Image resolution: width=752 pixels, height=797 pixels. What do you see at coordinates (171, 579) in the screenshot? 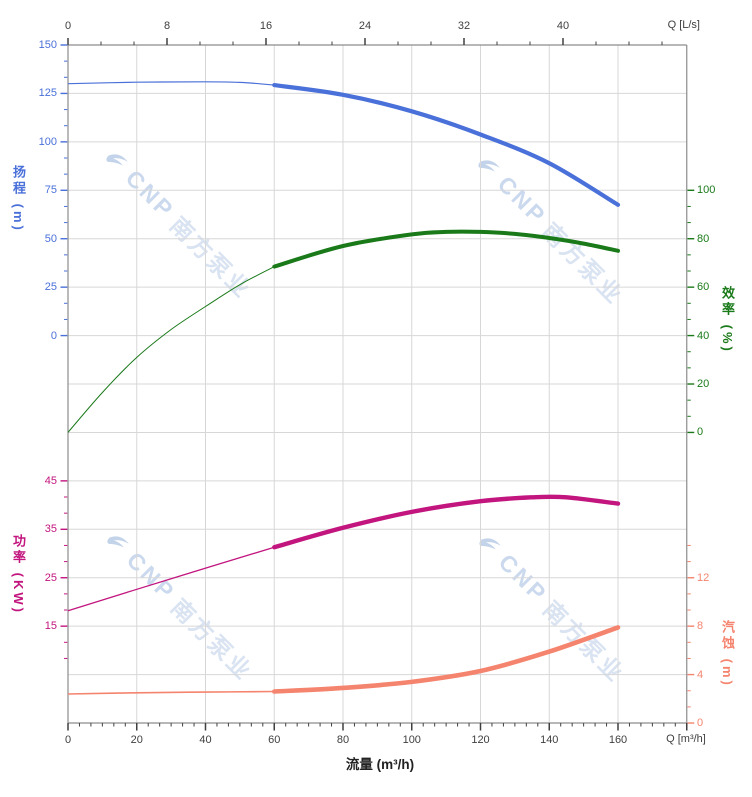
I see `power-curve-thin` at bounding box center [171, 579].